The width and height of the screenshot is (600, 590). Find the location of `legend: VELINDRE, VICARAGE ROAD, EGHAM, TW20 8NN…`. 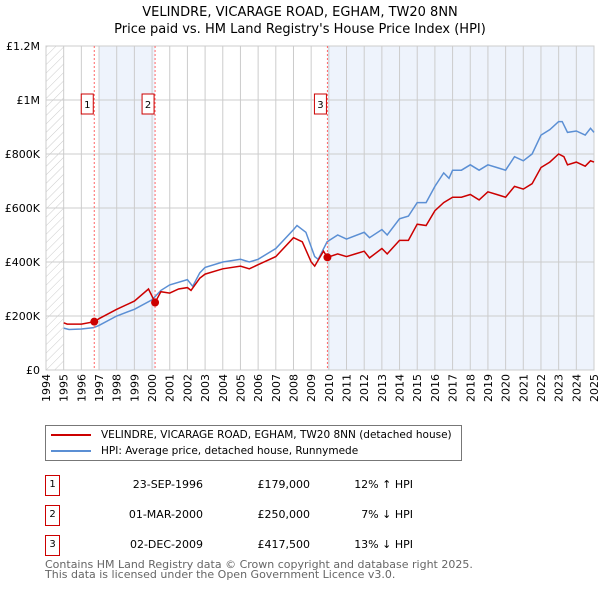

legend: VELINDRE, VICARAGE ROAD, EGHAM, TW20 8NN… is located at coordinates (253, 443).